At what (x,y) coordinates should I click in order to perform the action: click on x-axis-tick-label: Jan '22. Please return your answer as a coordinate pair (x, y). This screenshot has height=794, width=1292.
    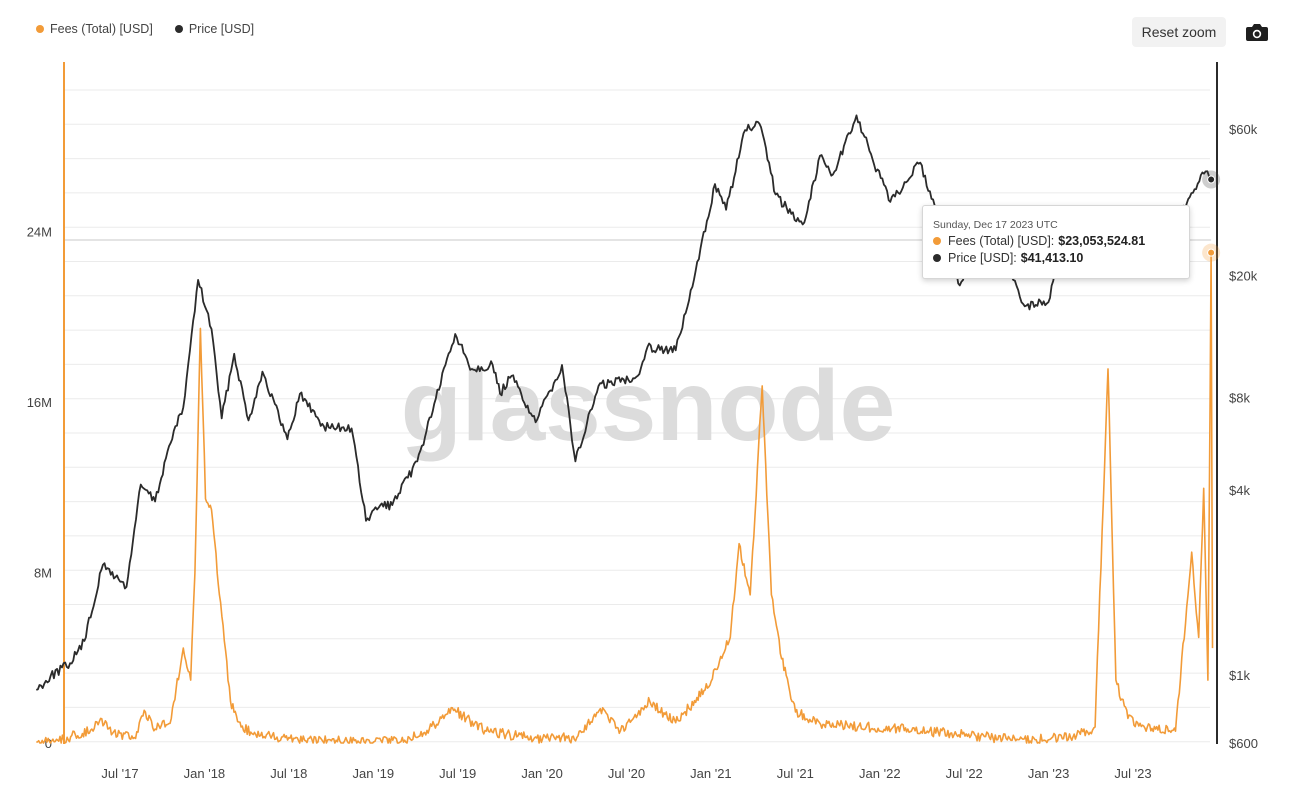
    Looking at the image, I should click on (880, 773).